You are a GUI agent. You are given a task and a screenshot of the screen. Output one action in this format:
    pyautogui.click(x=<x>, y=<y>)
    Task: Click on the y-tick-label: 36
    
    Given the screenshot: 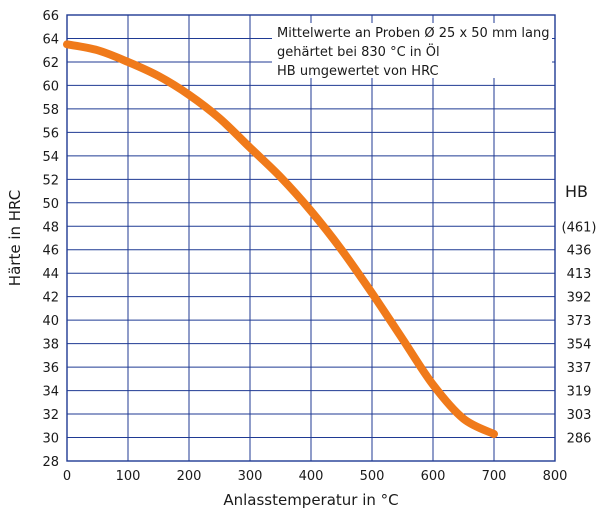 What is the action you would take?
    pyautogui.click(x=50, y=368)
    